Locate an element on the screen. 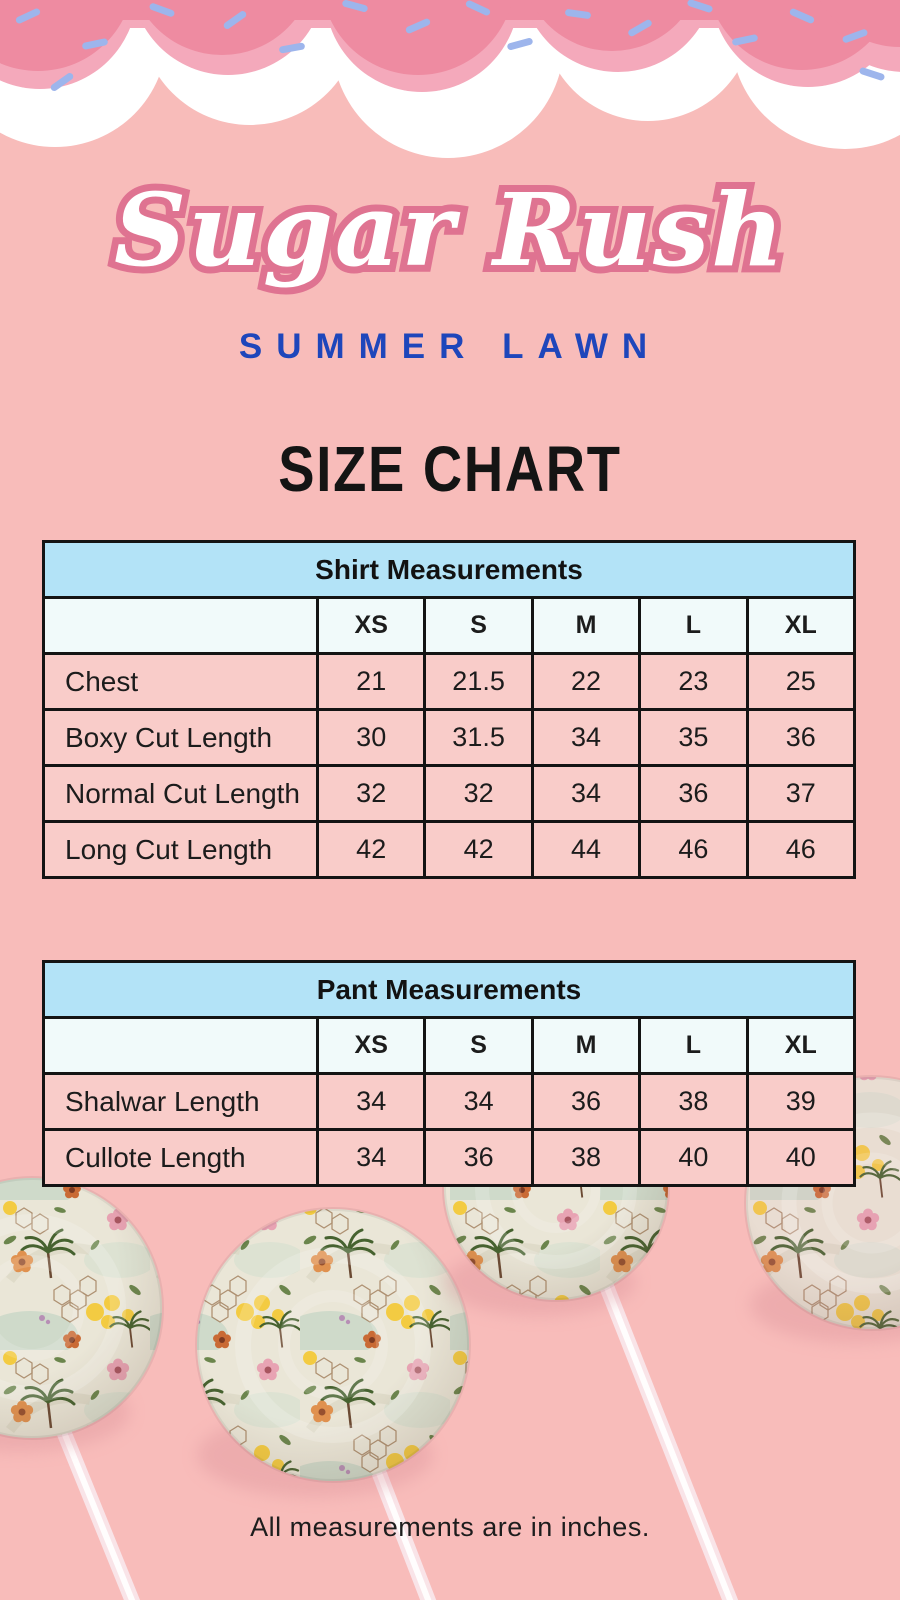 This screenshot has width=900, height=1600. page-title: SIZE CHART is located at coordinates (450, 469).